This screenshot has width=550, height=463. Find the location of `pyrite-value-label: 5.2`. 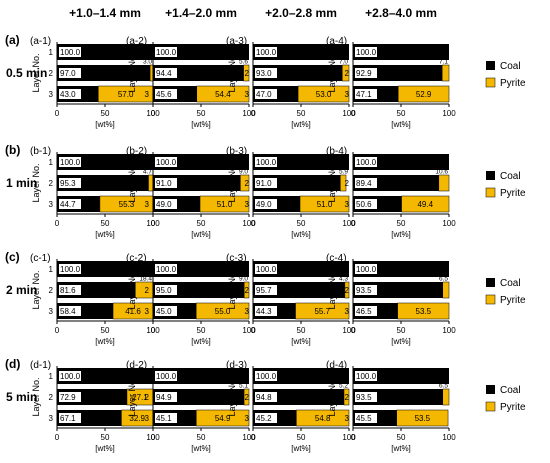

pyrite-value-label: 5.2 is located at coordinates (343, 386).